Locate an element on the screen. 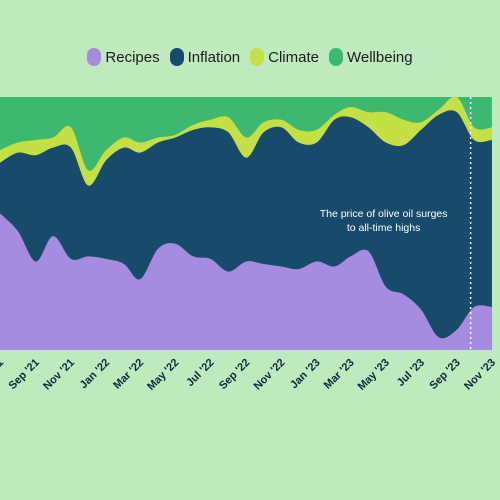 Image resolution: width=500 pixels, height=500 pixels. legend-label-recipes: Recipes is located at coordinates (132, 57).